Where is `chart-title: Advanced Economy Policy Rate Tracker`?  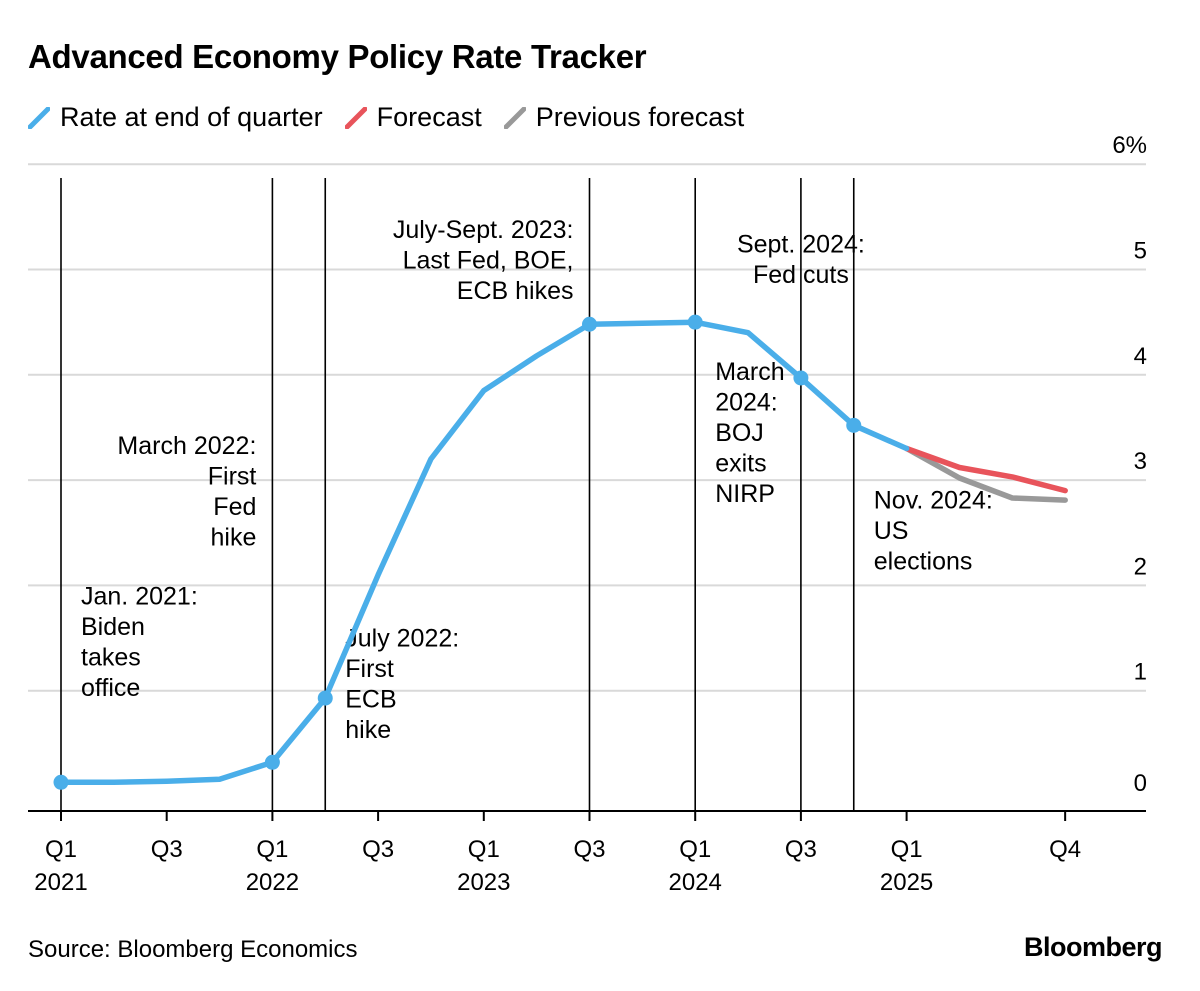
chart-title: Advanced Economy Policy Rate Tracker is located at coordinates (337, 56).